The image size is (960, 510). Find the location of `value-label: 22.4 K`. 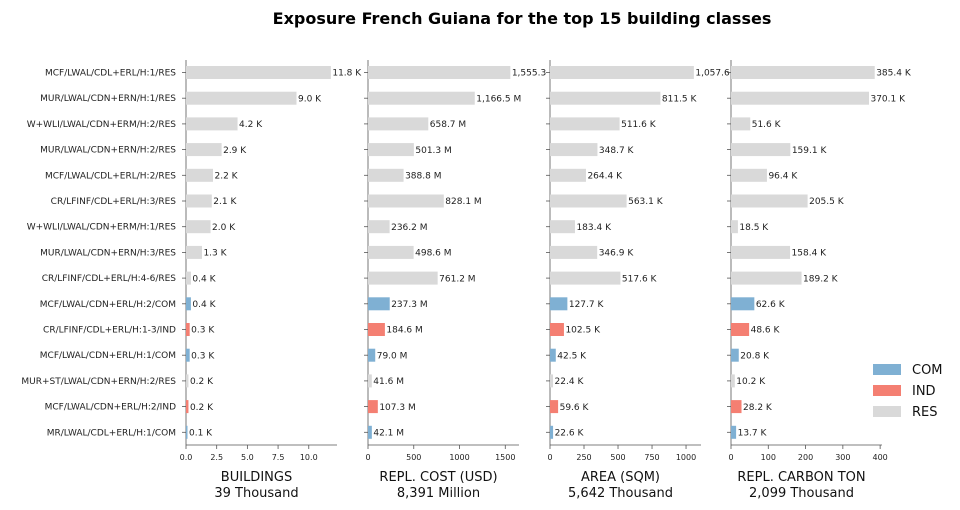

value-label: 22.4 K is located at coordinates (570, 382).